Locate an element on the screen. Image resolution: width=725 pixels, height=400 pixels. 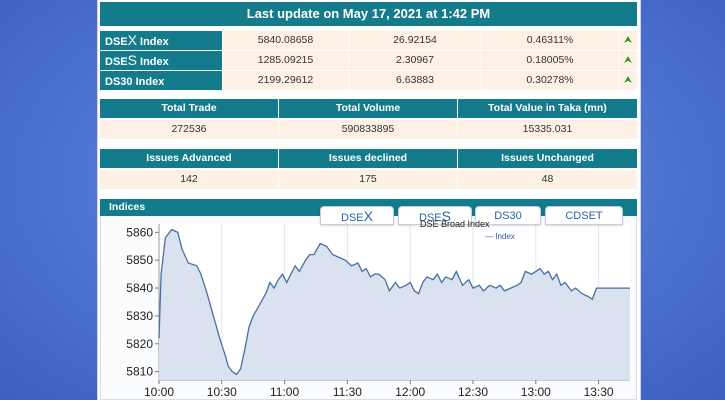
issues-declined-header: Issues declined is located at coordinates (368, 158).